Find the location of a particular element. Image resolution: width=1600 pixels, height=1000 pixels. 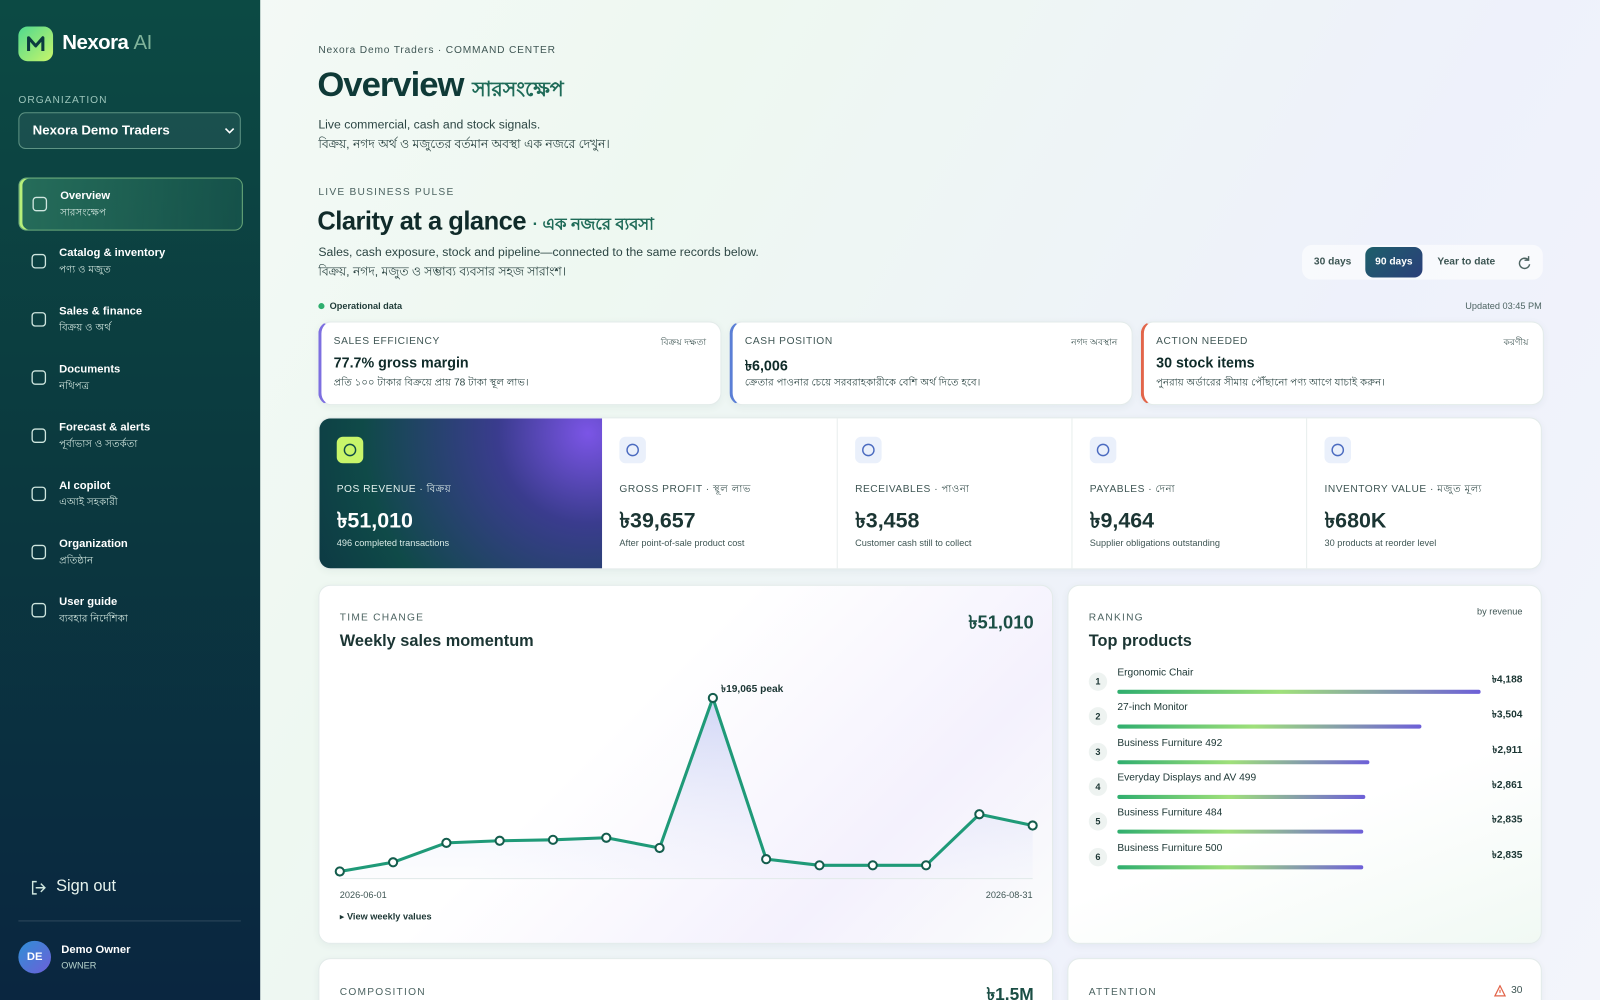

nav-item: Overview সারসংক্ষেপ is located at coordinates (130, 204).